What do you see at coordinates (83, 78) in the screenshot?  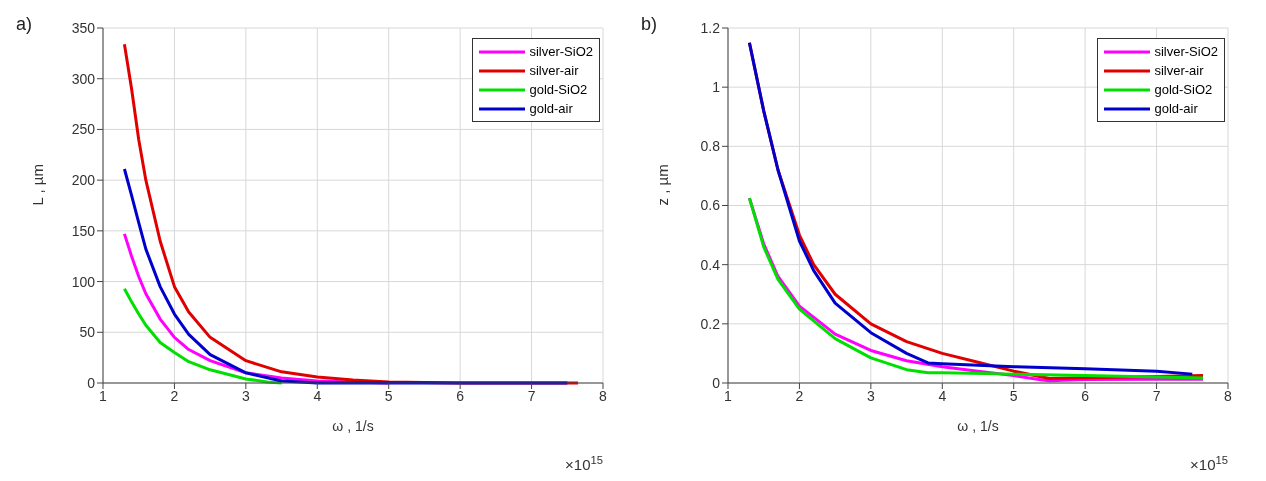 I see `y-tick-label: 300` at bounding box center [83, 78].